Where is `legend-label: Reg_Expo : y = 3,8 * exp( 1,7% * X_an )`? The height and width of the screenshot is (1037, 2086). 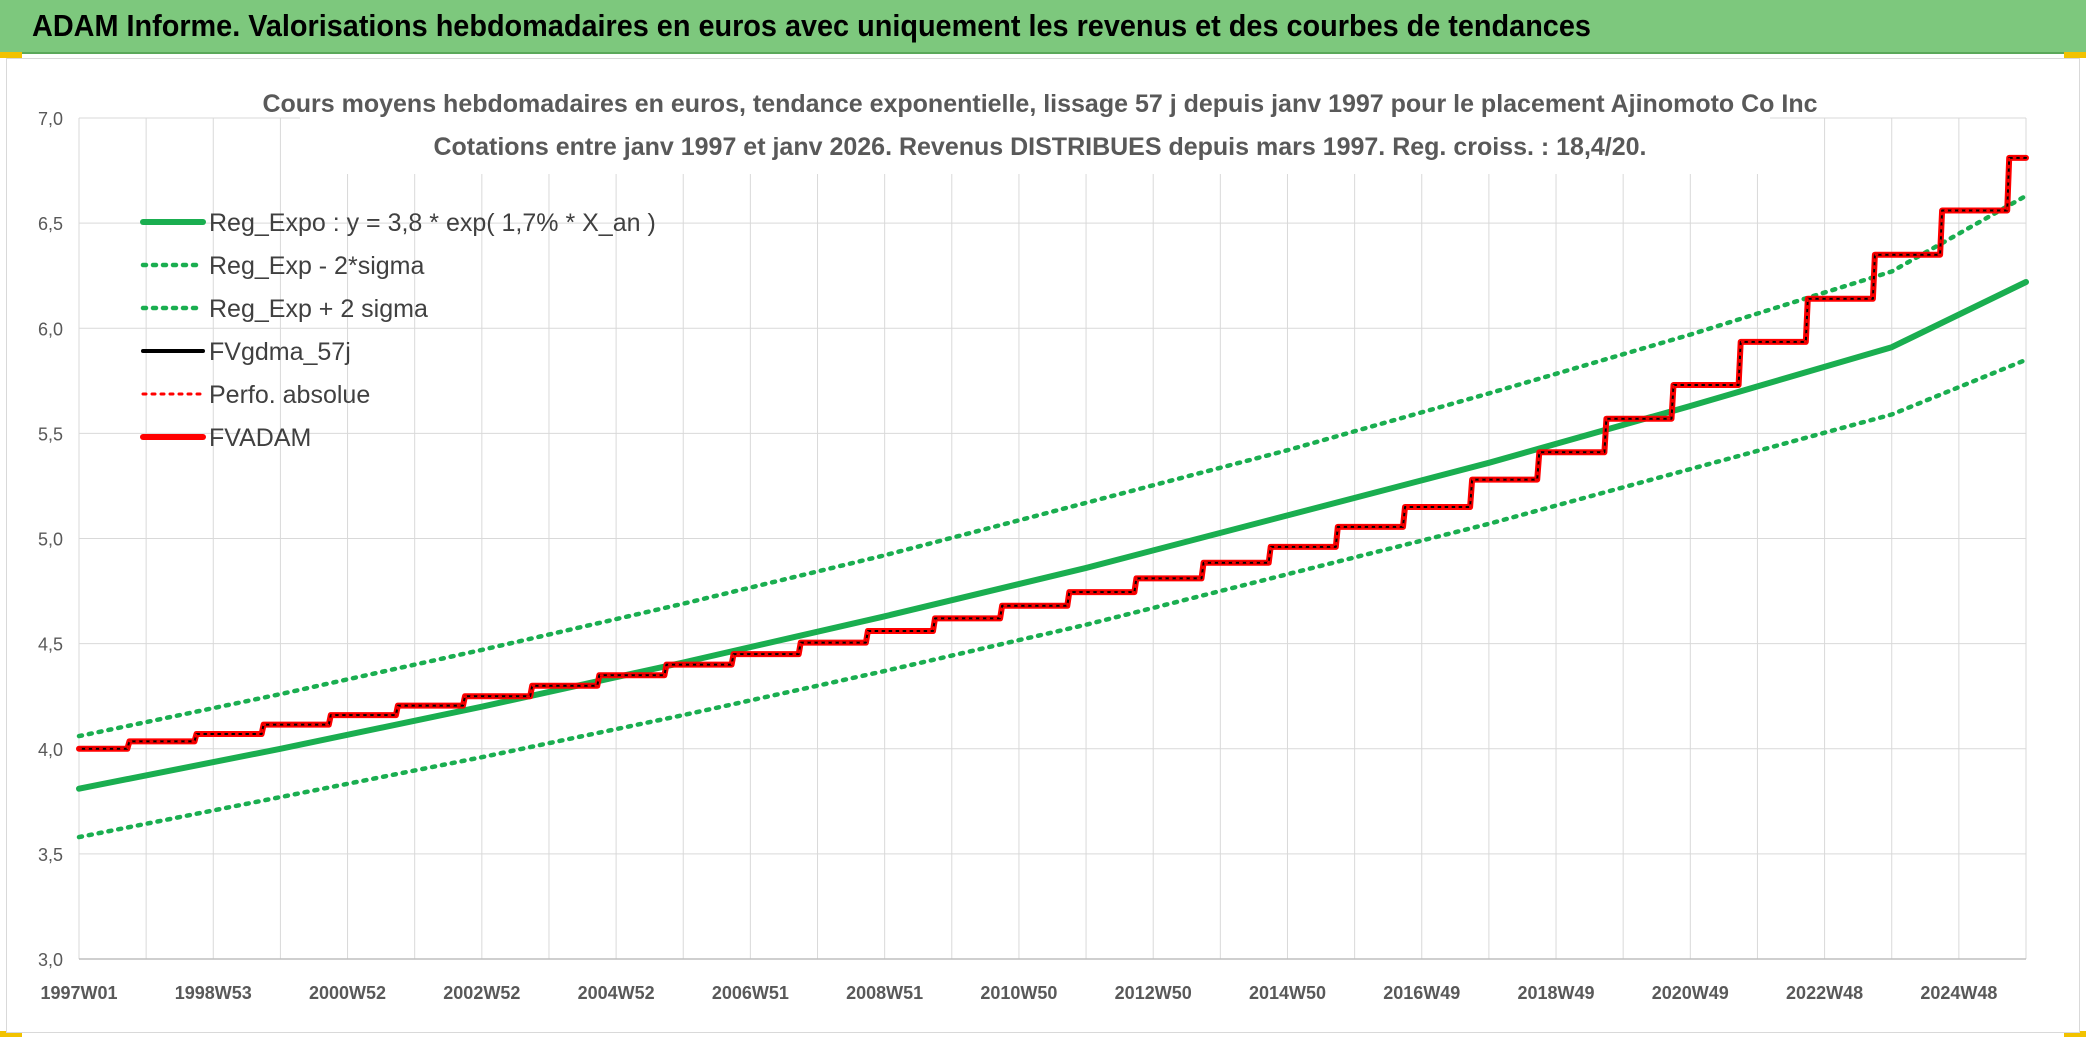
legend-label: Reg_Expo : y = 3,8 * exp( 1,7% * X_an ) is located at coordinates (432, 223).